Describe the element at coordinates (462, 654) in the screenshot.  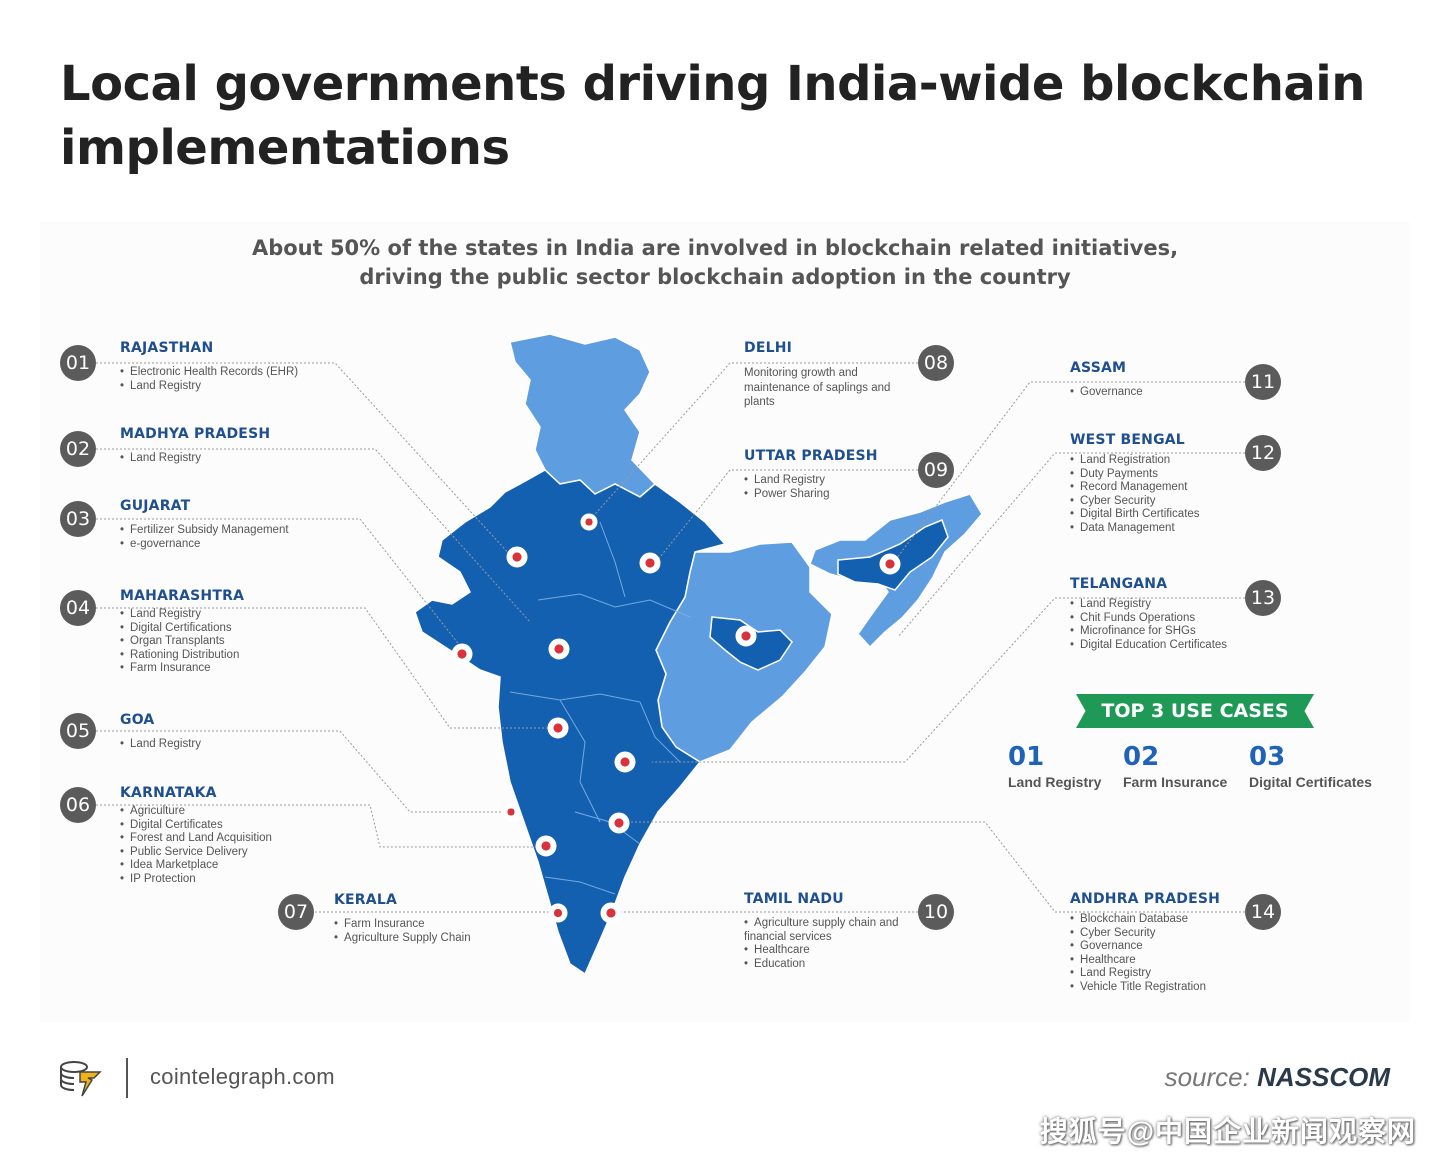
I see `map-pin-gujarat` at that location.